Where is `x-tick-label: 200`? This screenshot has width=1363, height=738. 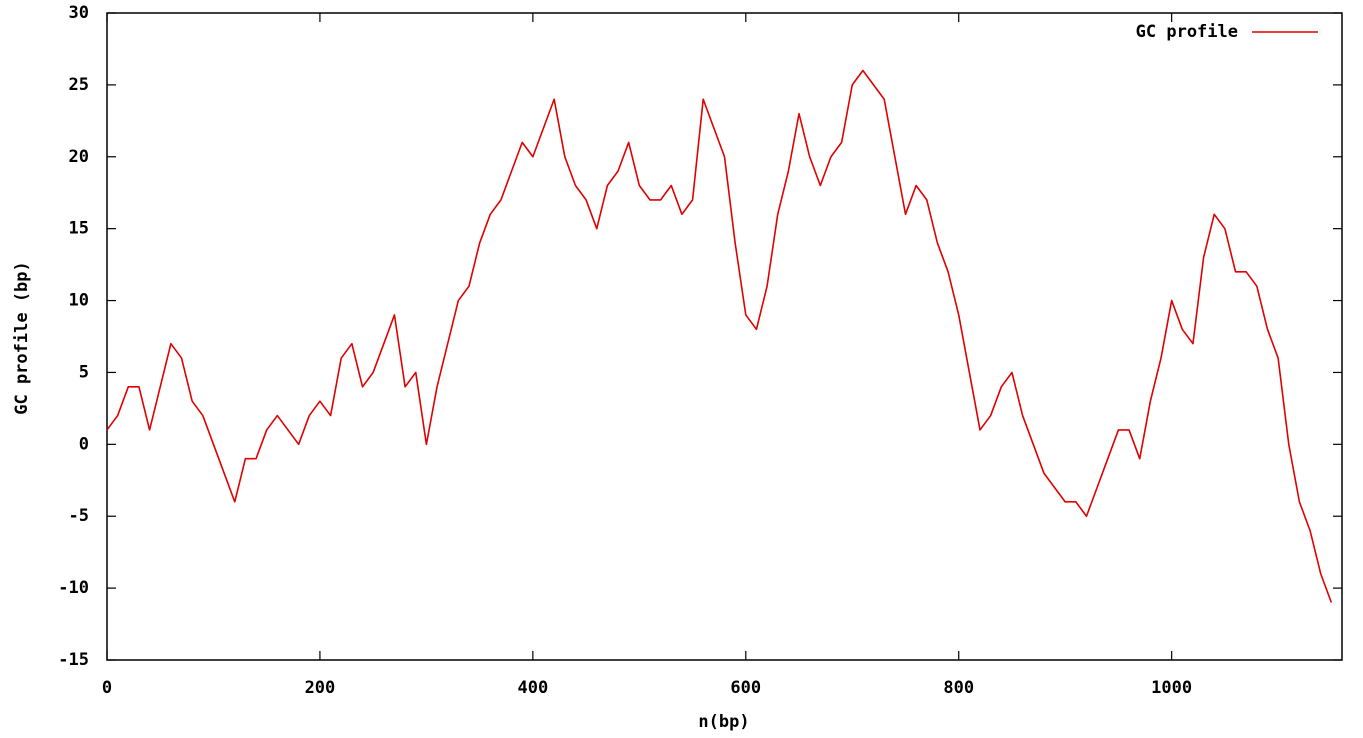
x-tick-label: 200 is located at coordinates (320, 688).